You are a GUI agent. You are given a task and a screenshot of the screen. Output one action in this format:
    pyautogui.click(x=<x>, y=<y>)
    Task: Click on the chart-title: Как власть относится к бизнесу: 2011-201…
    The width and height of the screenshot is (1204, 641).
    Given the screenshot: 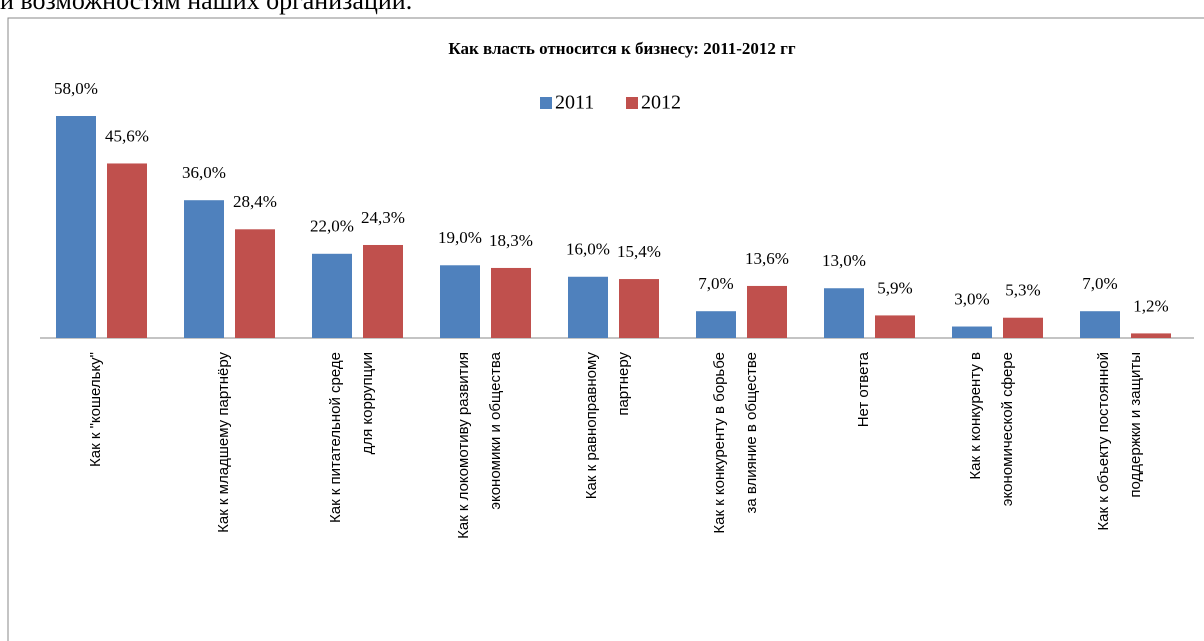 What is the action you would take?
    pyautogui.click(x=622, y=48)
    